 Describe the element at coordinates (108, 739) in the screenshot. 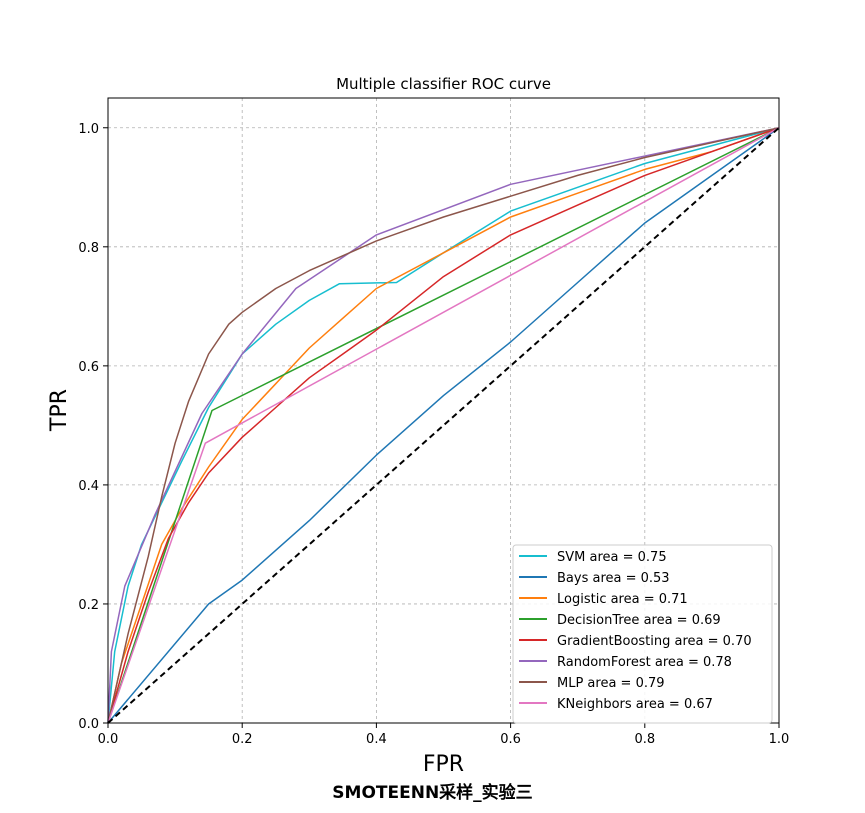

I see `x-tick-label: 0.0` at that location.